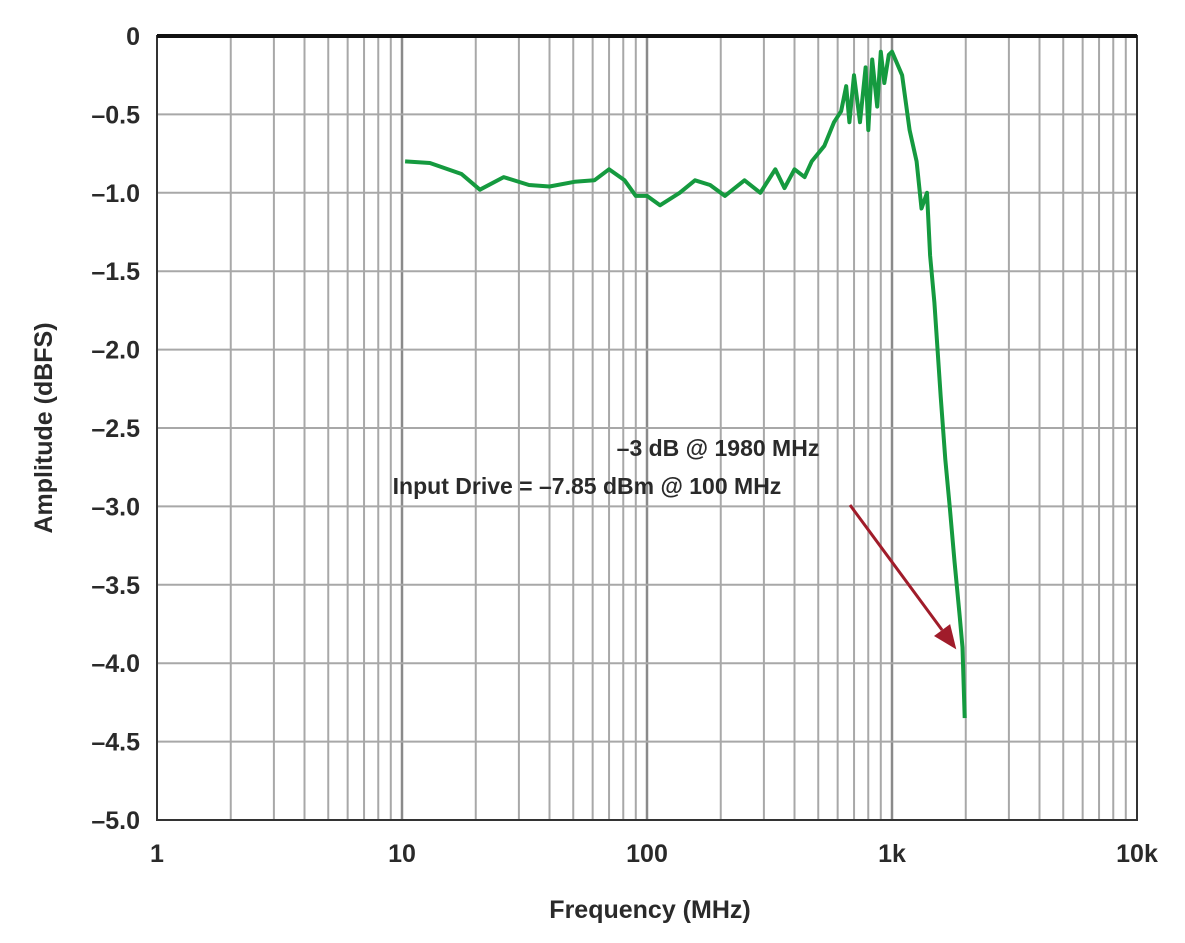 This screenshot has width=1185, height=943. I want to click on y-tick-label: –2.5, so click(115, 429).